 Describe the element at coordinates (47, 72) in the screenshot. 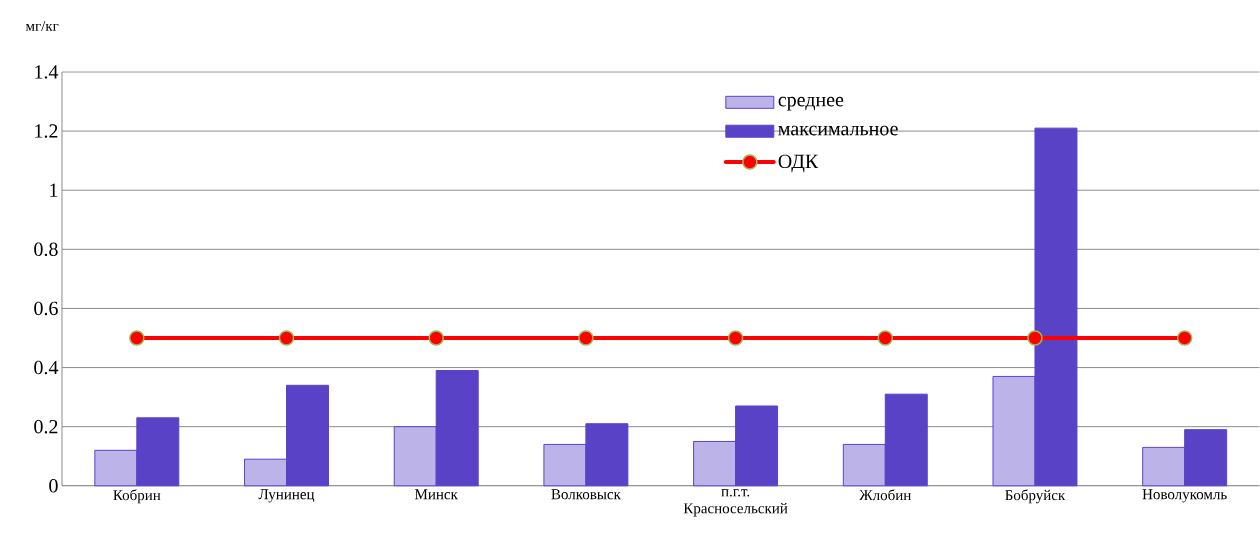

I see `y-tick-label: 1.4` at that location.